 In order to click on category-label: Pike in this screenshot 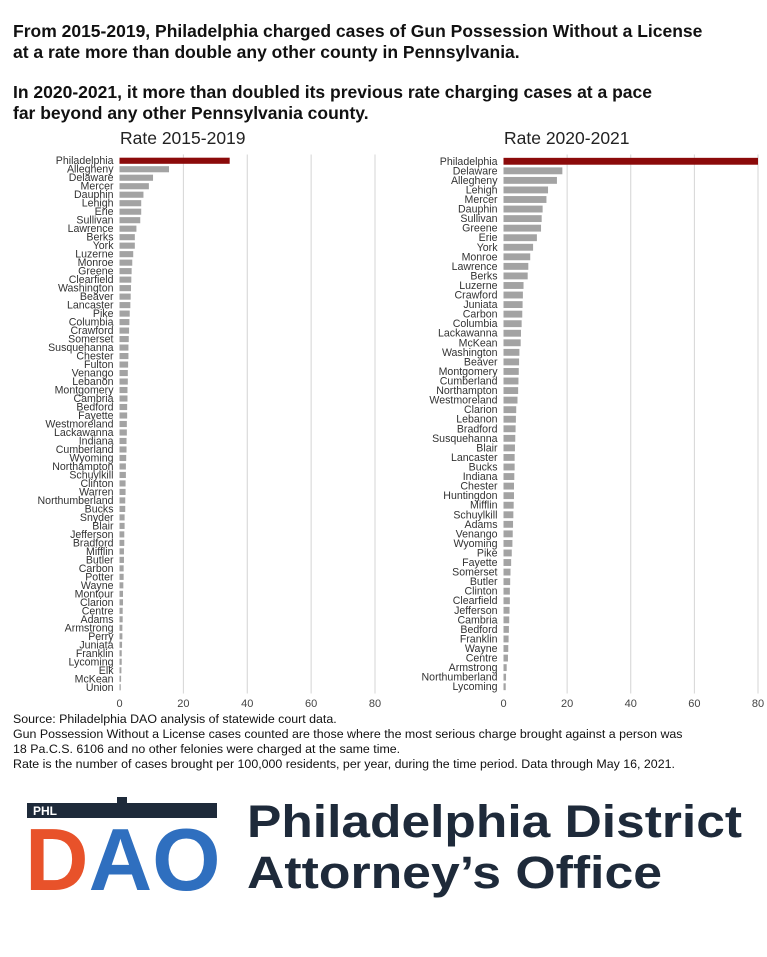, I will do `click(487, 553)`.